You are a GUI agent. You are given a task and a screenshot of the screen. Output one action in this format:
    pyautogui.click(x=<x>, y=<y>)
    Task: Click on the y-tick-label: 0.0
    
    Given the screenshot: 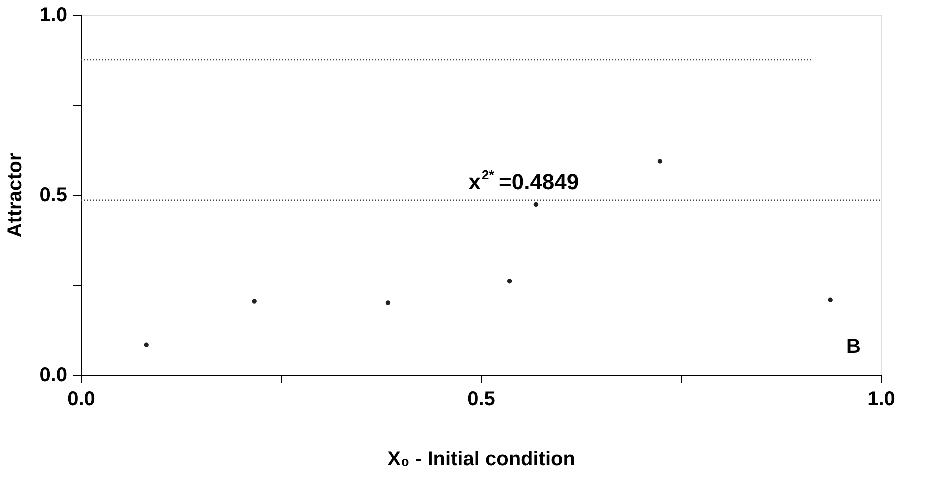 What is the action you would take?
    pyautogui.click(x=54, y=375)
    